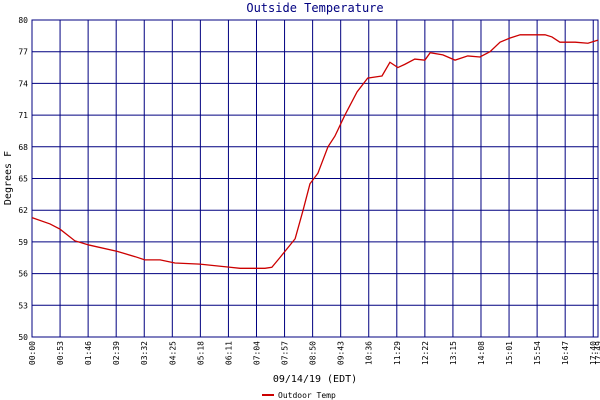 The width and height of the screenshot is (600, 400). I want to click on y-tick-label: 80, so click(23, 20).